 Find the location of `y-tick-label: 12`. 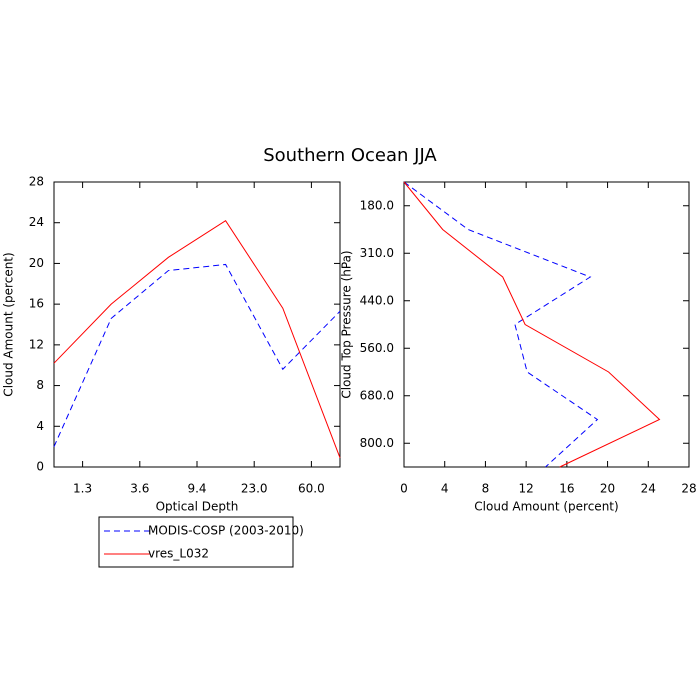

y-tick-label: 12 is located at coordinates (36, 344).